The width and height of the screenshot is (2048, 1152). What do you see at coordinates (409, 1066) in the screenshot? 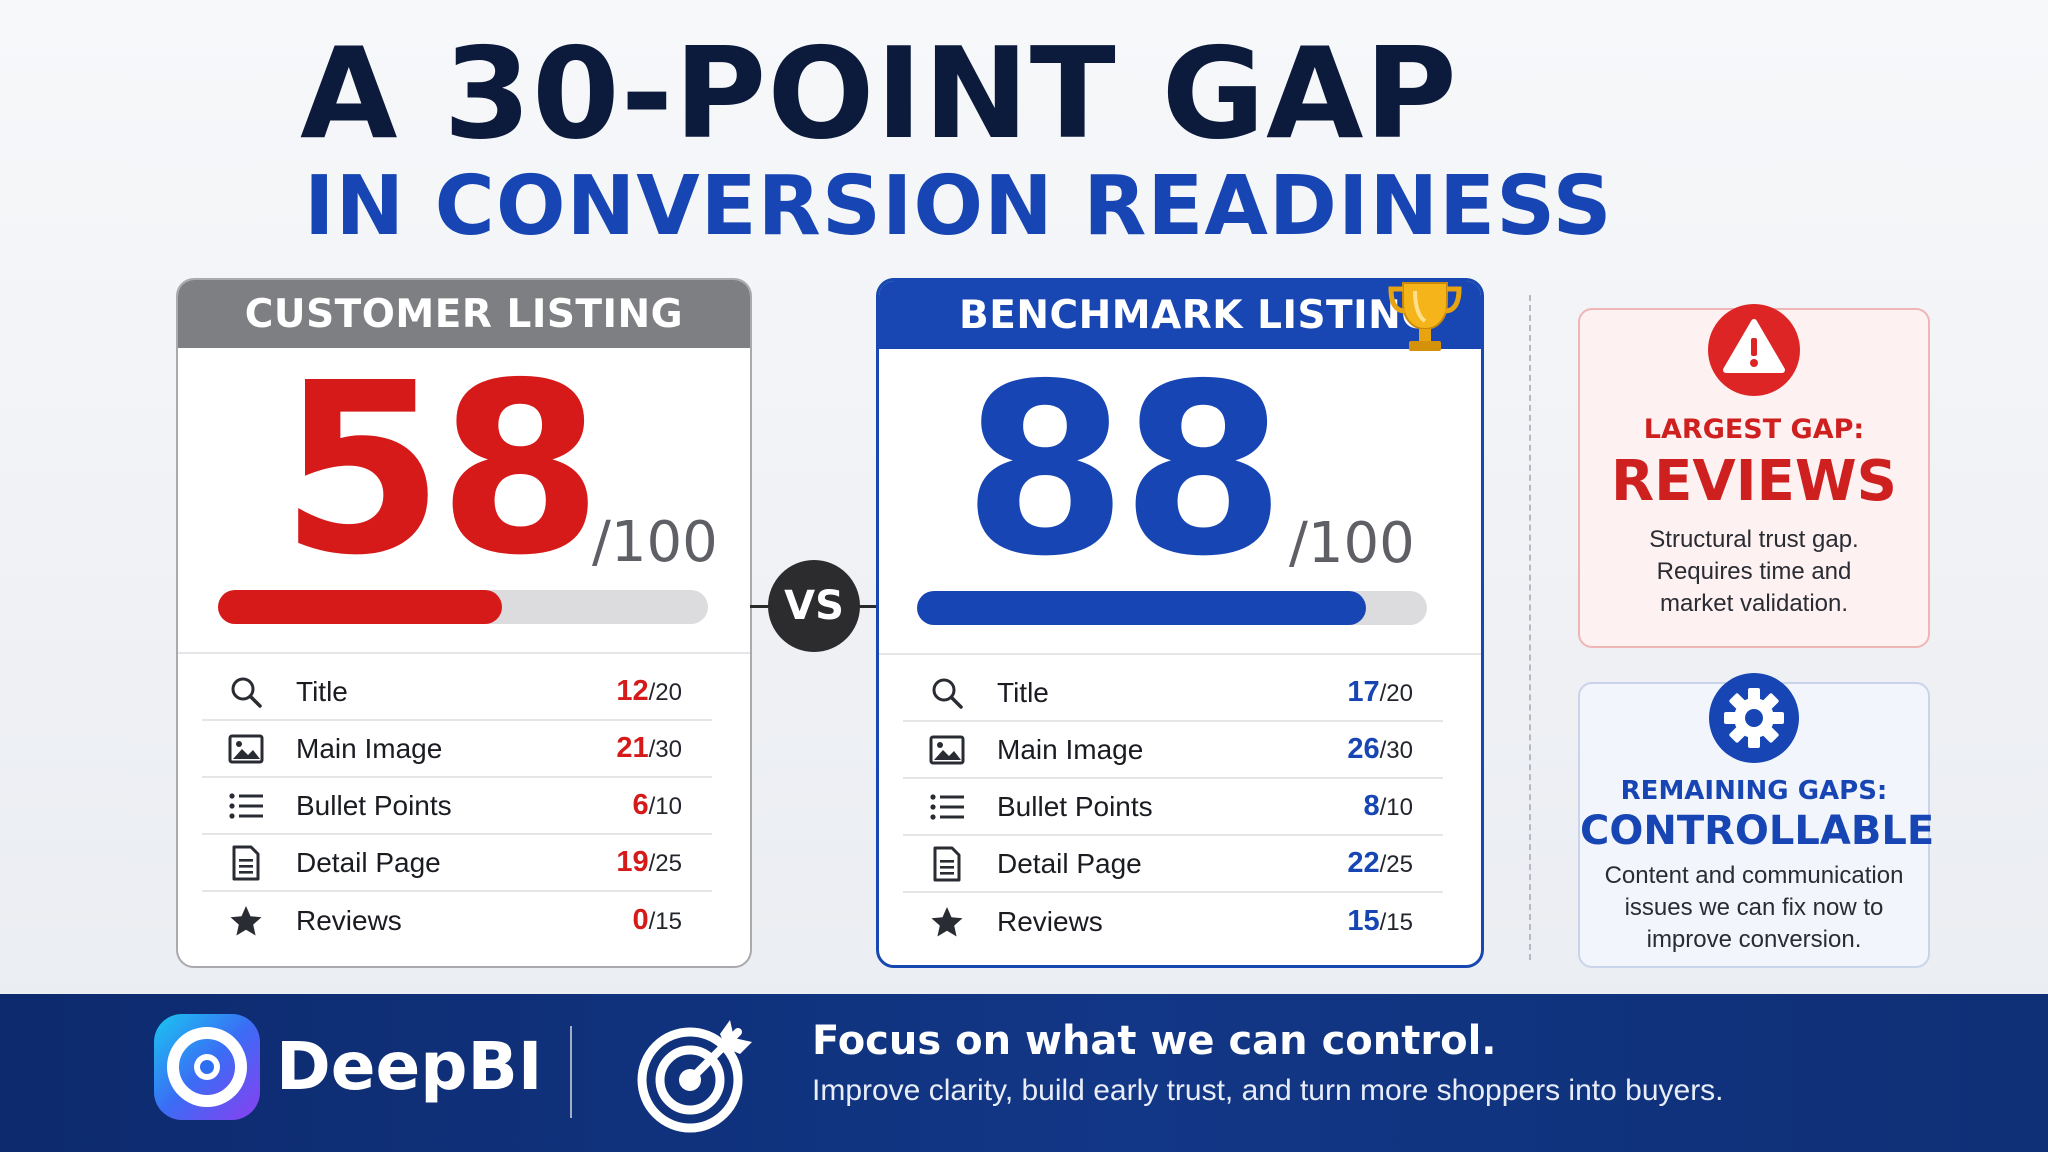
I see `brand-name: DeepBI` at bounding box center [409, 1066].